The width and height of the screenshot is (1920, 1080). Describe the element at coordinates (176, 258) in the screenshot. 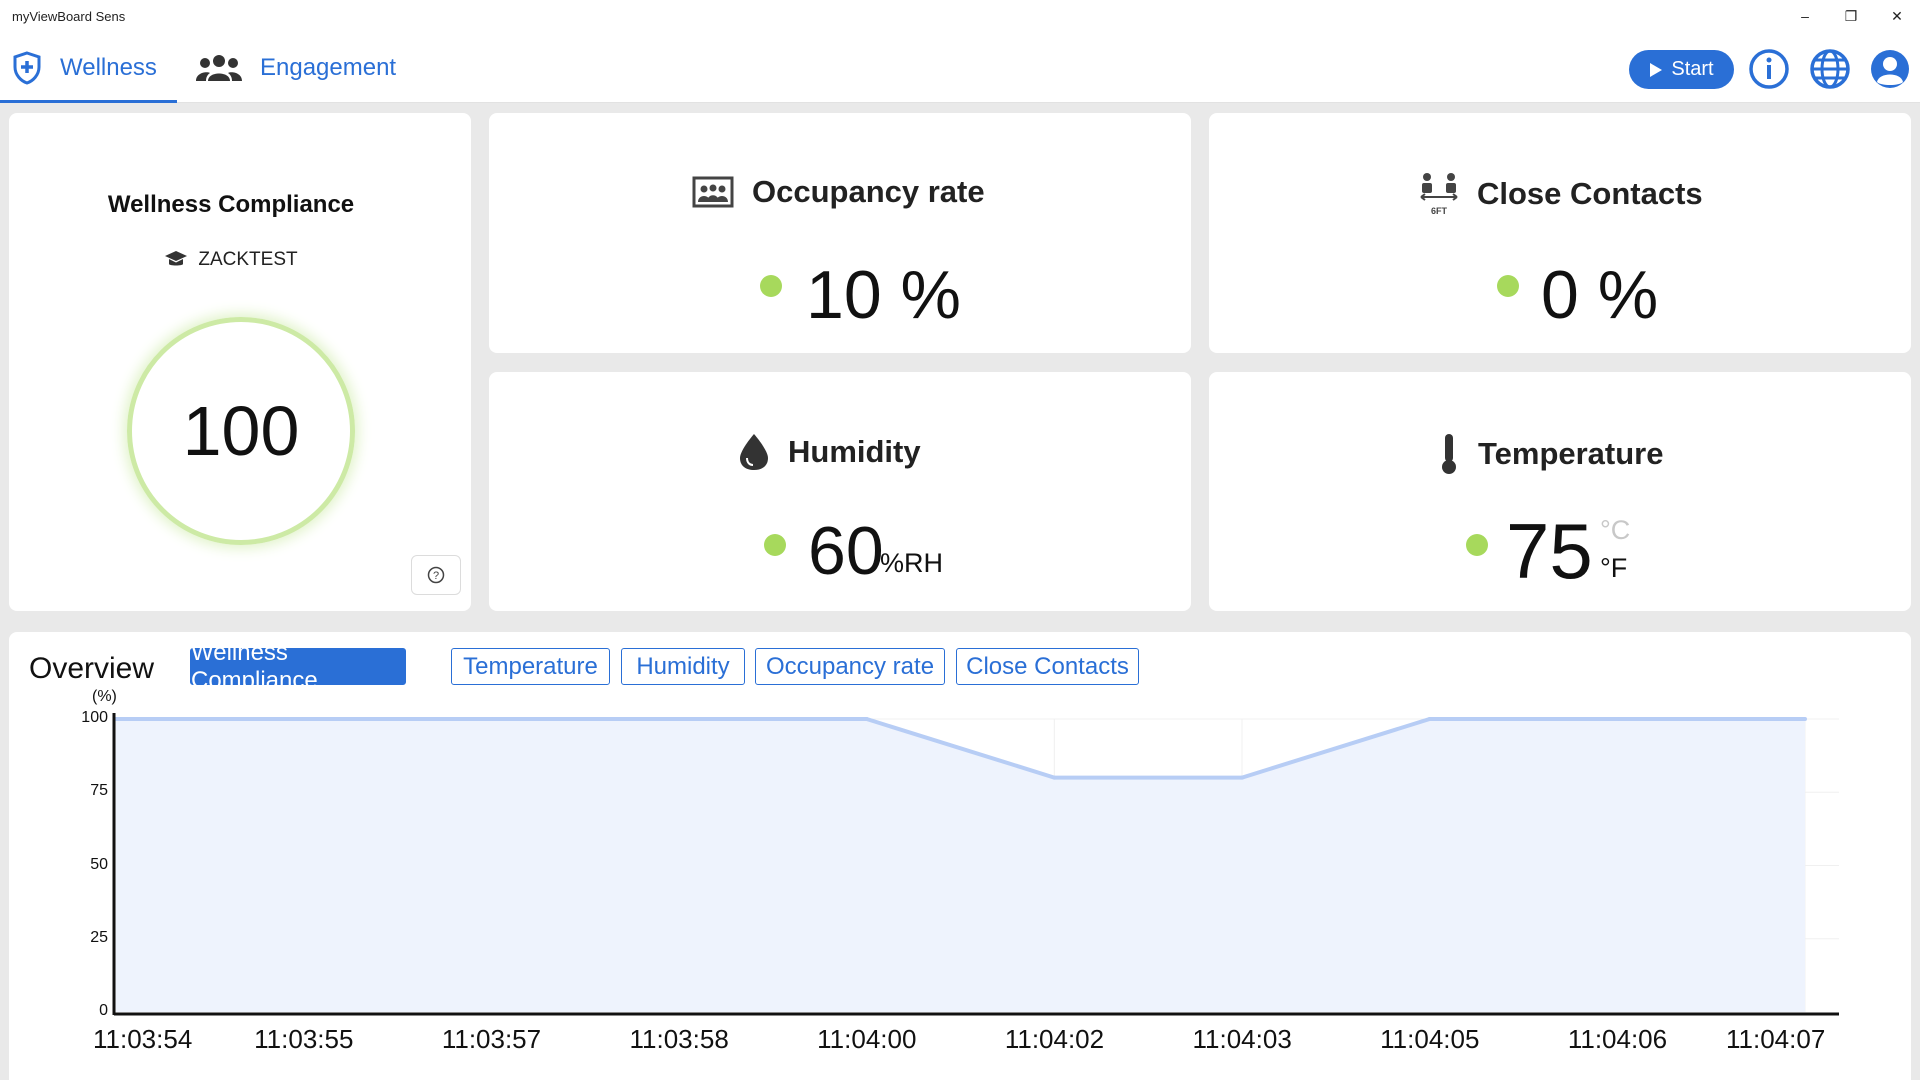

I see `graduation-cap-icon` at that location.